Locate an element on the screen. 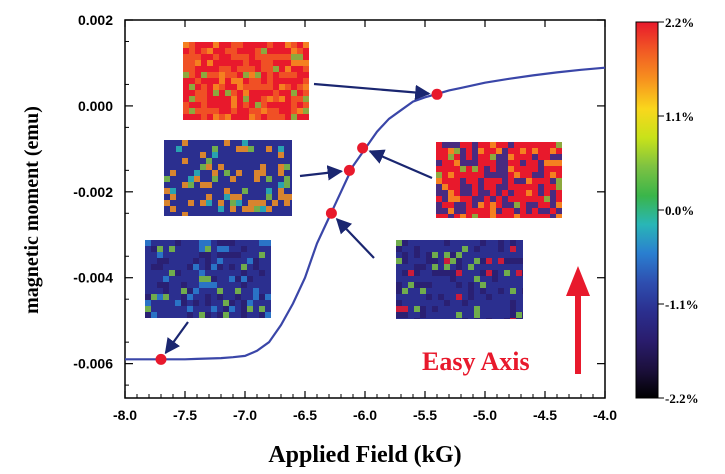  colorbar-label: -1.1% is located at coordinates (682, 304).